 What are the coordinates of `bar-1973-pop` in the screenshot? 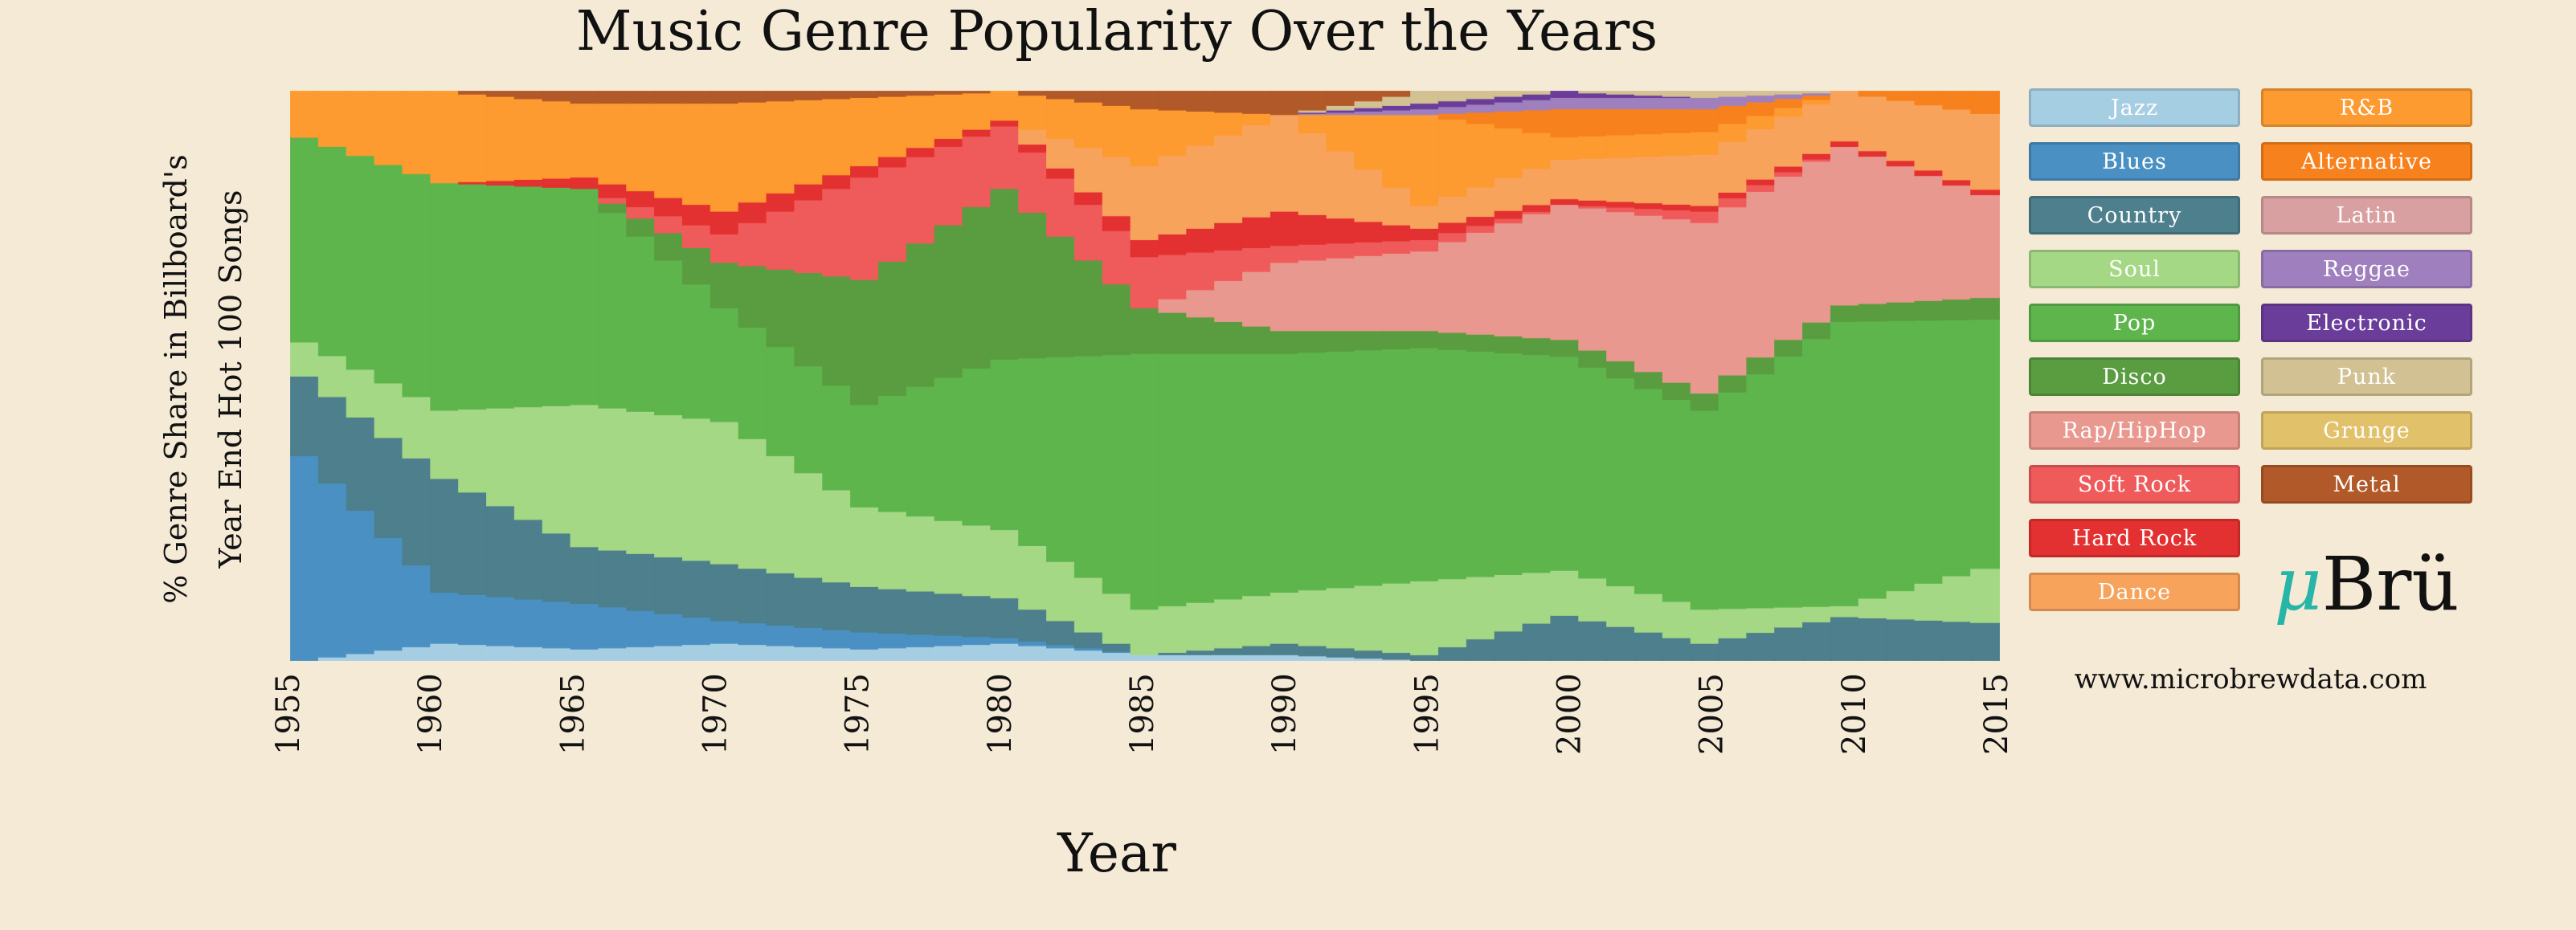 It's located at (809, 419).